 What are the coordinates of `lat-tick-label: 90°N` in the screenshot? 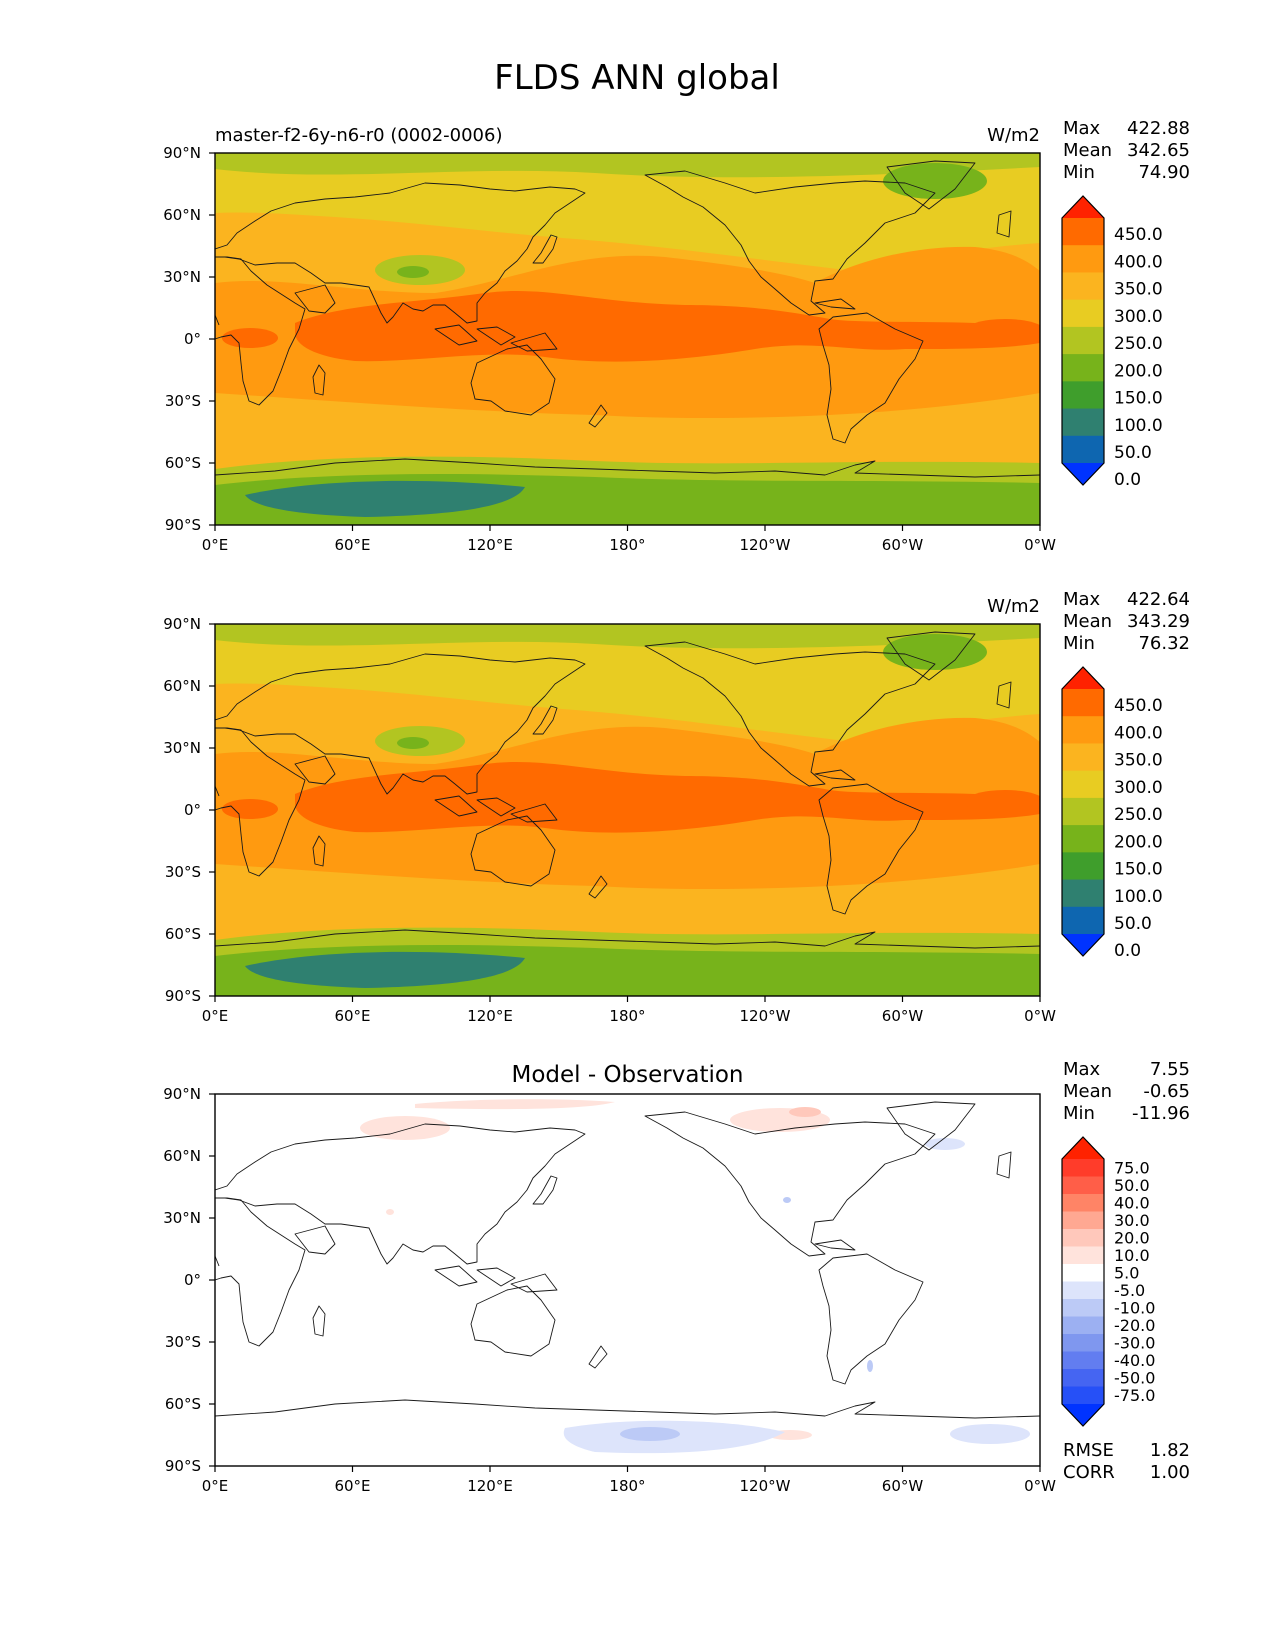 It's located at (182, 1094).